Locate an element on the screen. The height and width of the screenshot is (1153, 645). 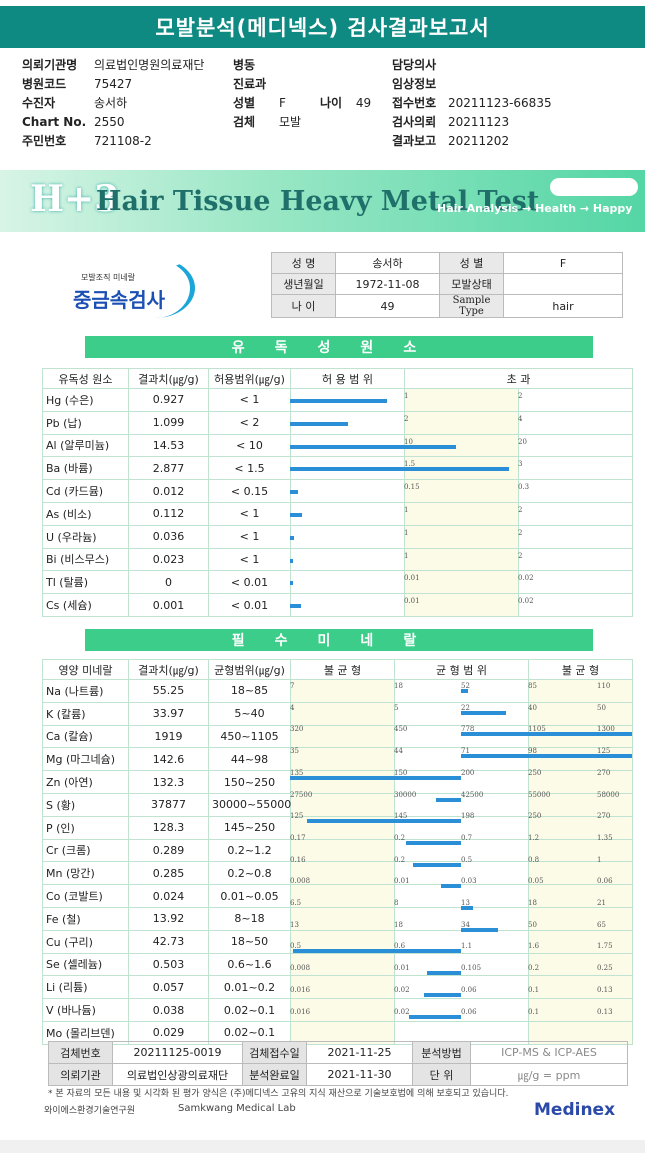
requester-label: 의뢰기관 is located at coordinates (80, 1074).